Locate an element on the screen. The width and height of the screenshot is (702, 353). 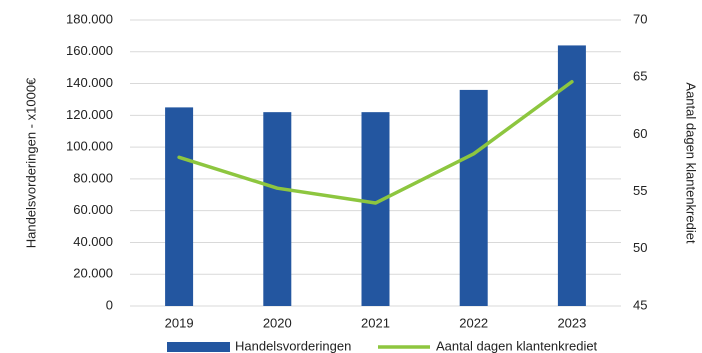
y2-tick-label: 55 is located at coordinates (640, 190).